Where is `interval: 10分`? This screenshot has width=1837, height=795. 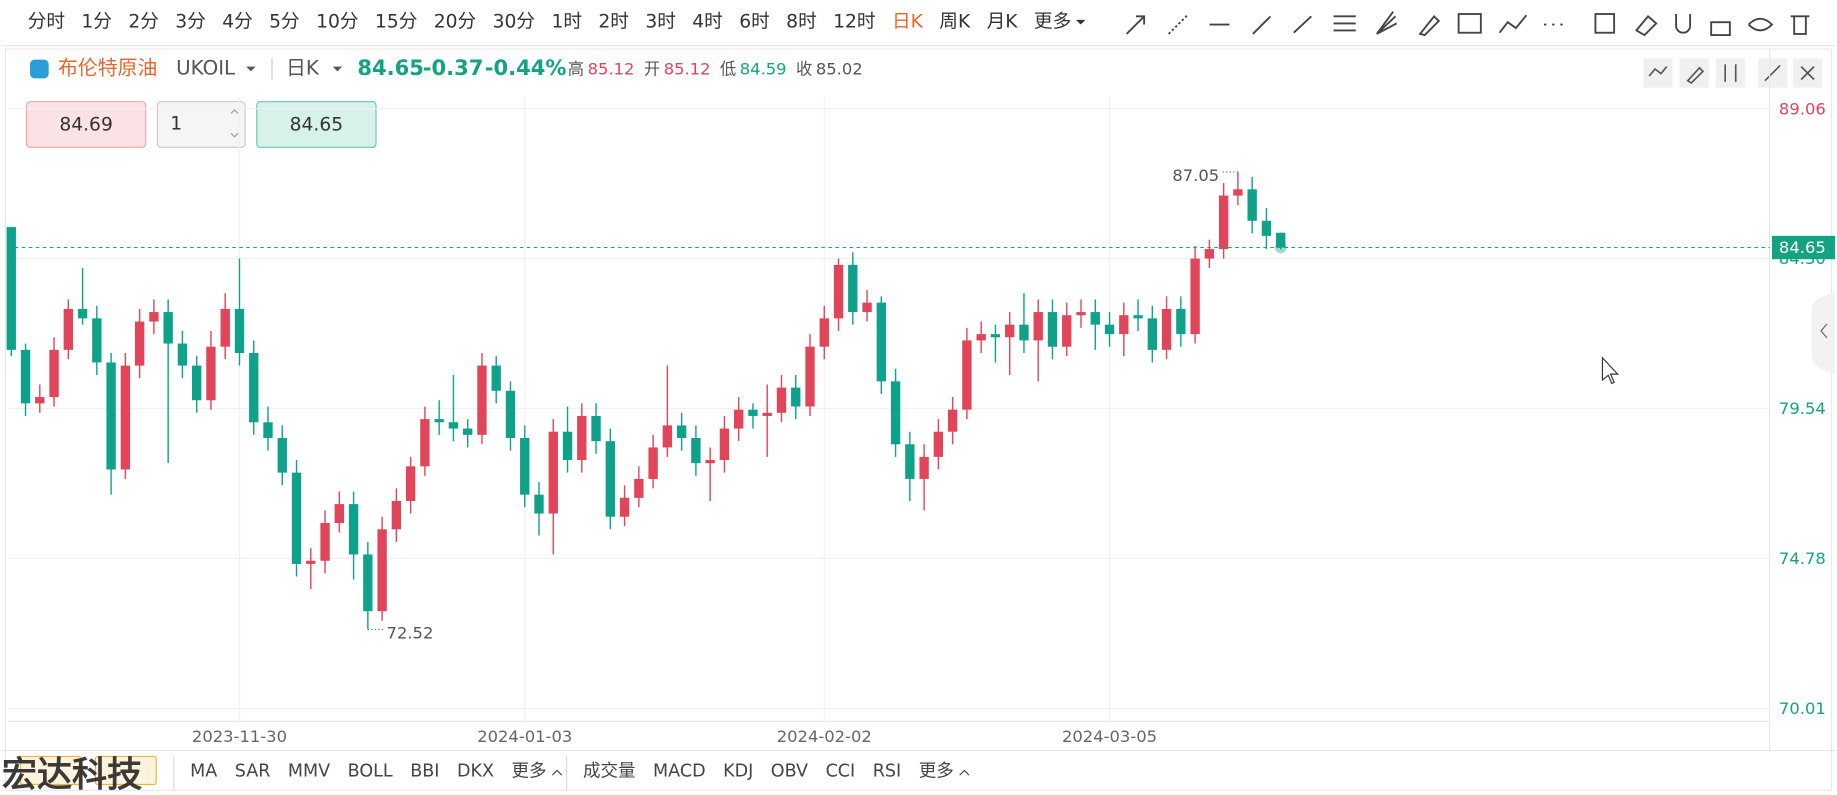
interval: 10分 is located at coordinates (337, 22).